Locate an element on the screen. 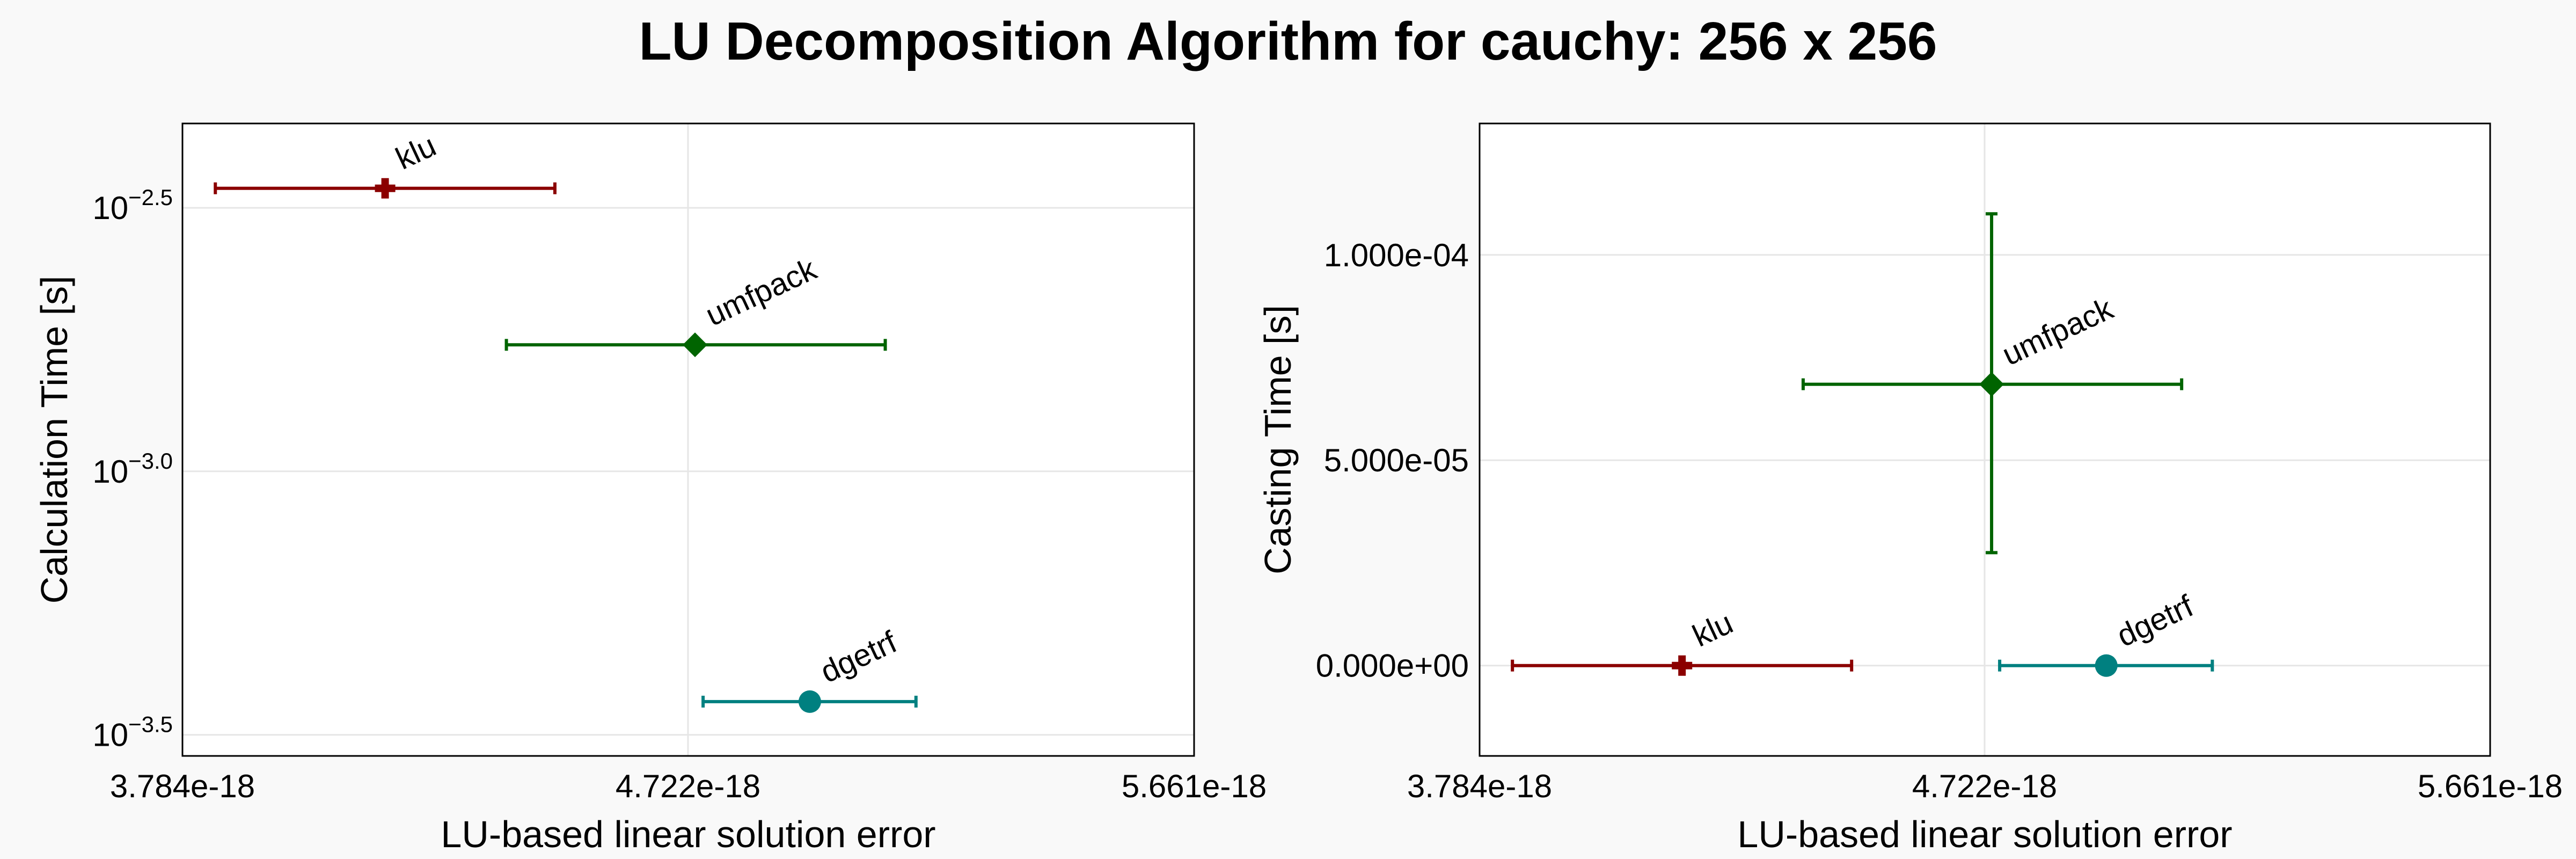 The height and width of the screenshot is (859, 2576). y-tick-label: 10−3.0 is located at coordinates (132, 469).